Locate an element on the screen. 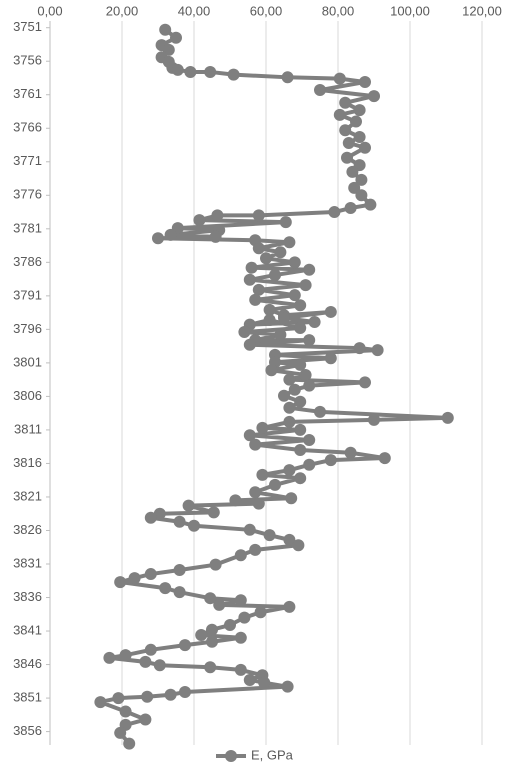 The height and width of the screenshot is (772, 516). y-tick-label: 3776 is located at coordinates (27, 194).